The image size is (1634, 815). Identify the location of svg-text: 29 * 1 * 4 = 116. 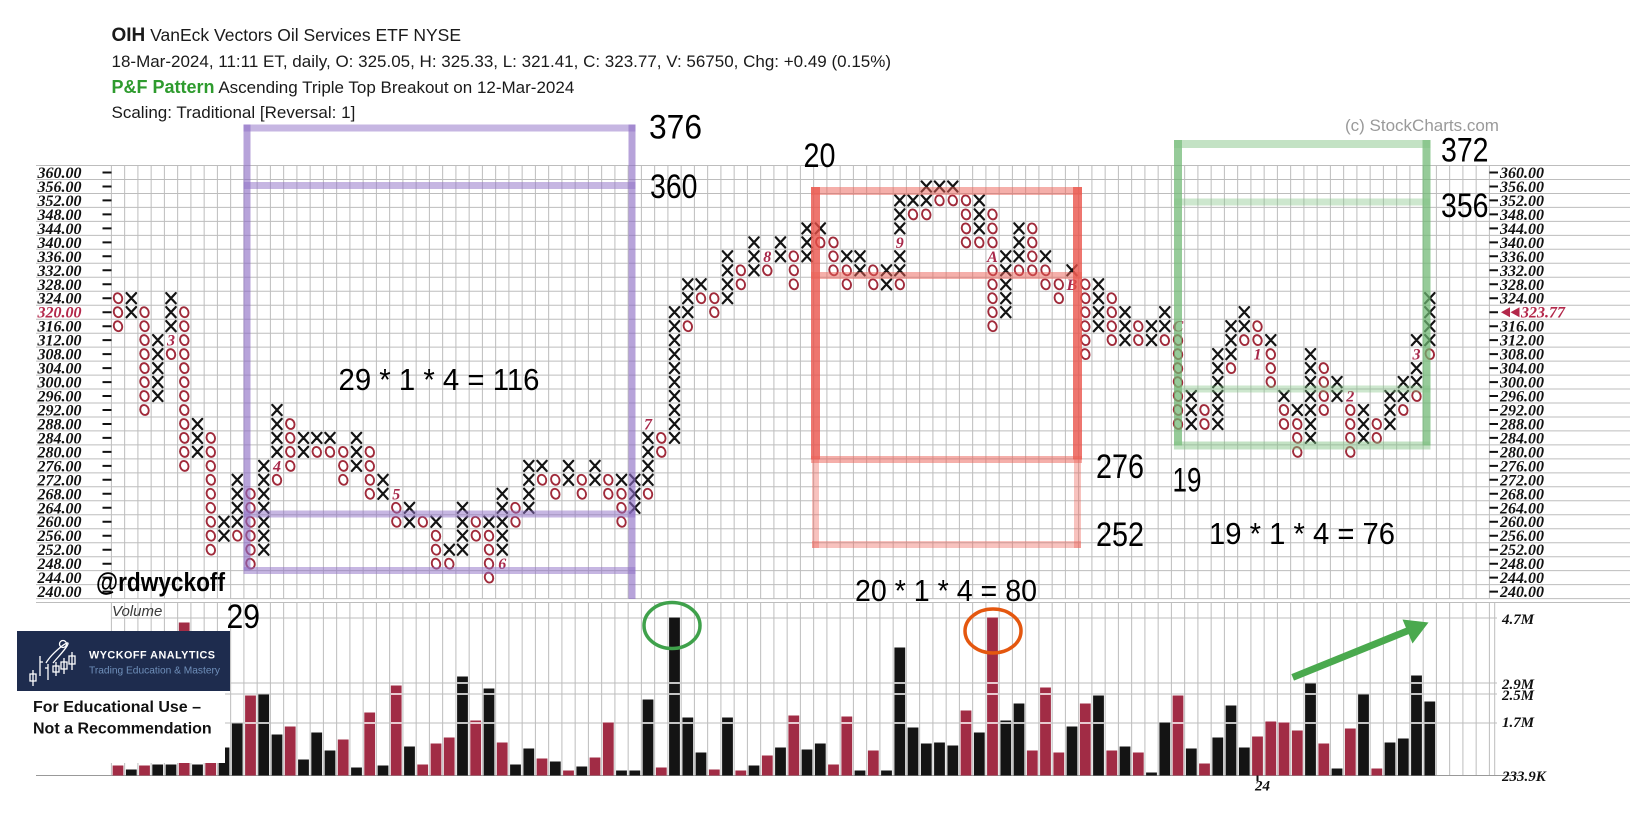
(439, 379).